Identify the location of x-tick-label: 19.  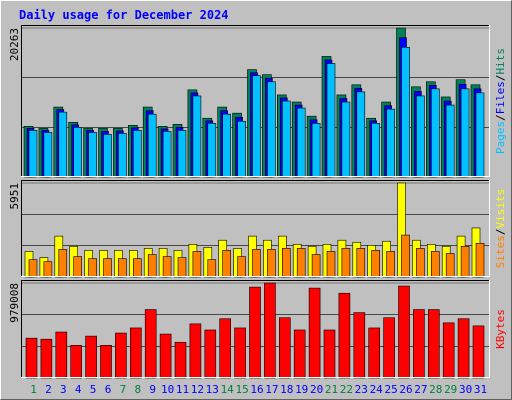
(301, 389).